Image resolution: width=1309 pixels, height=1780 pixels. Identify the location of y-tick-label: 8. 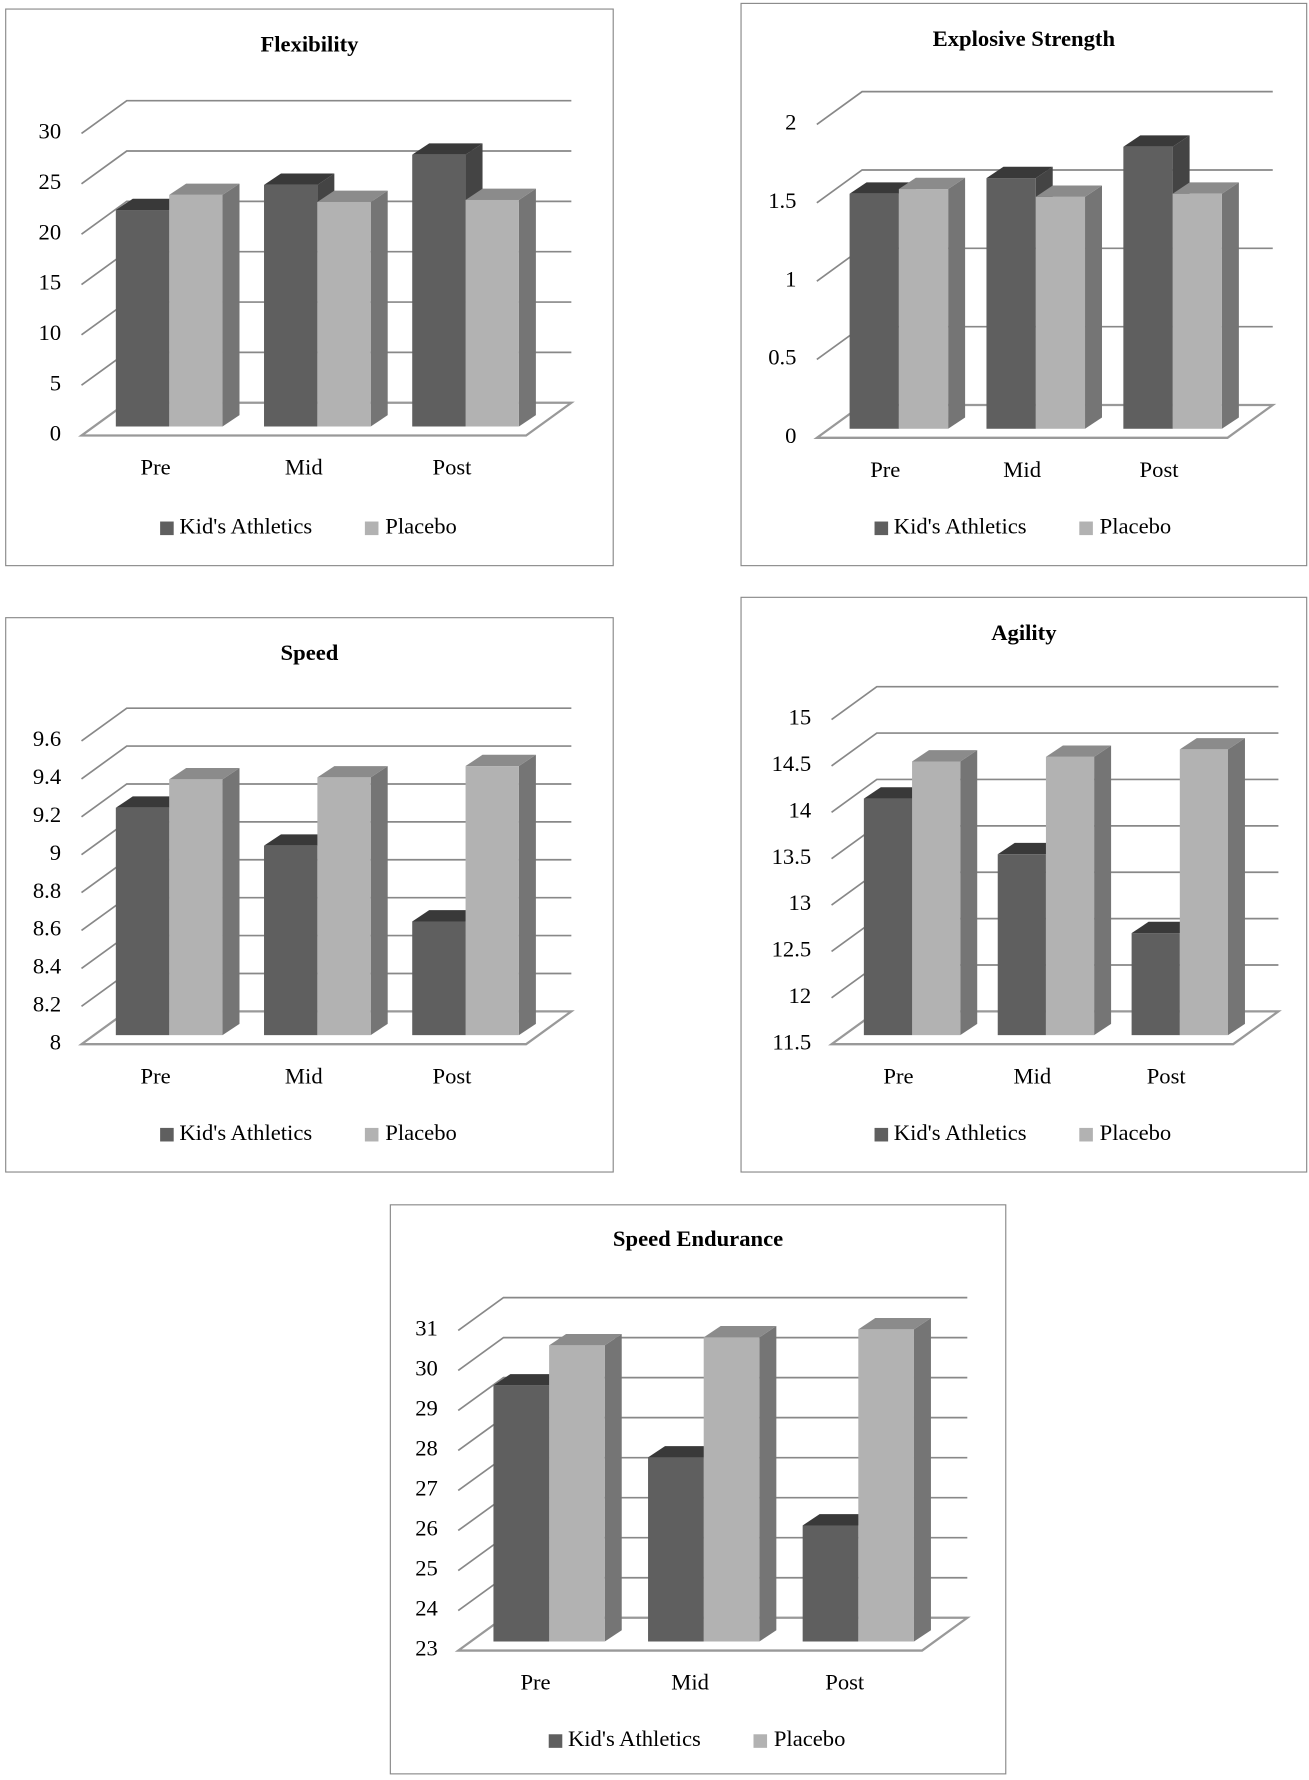
(55, 1041).